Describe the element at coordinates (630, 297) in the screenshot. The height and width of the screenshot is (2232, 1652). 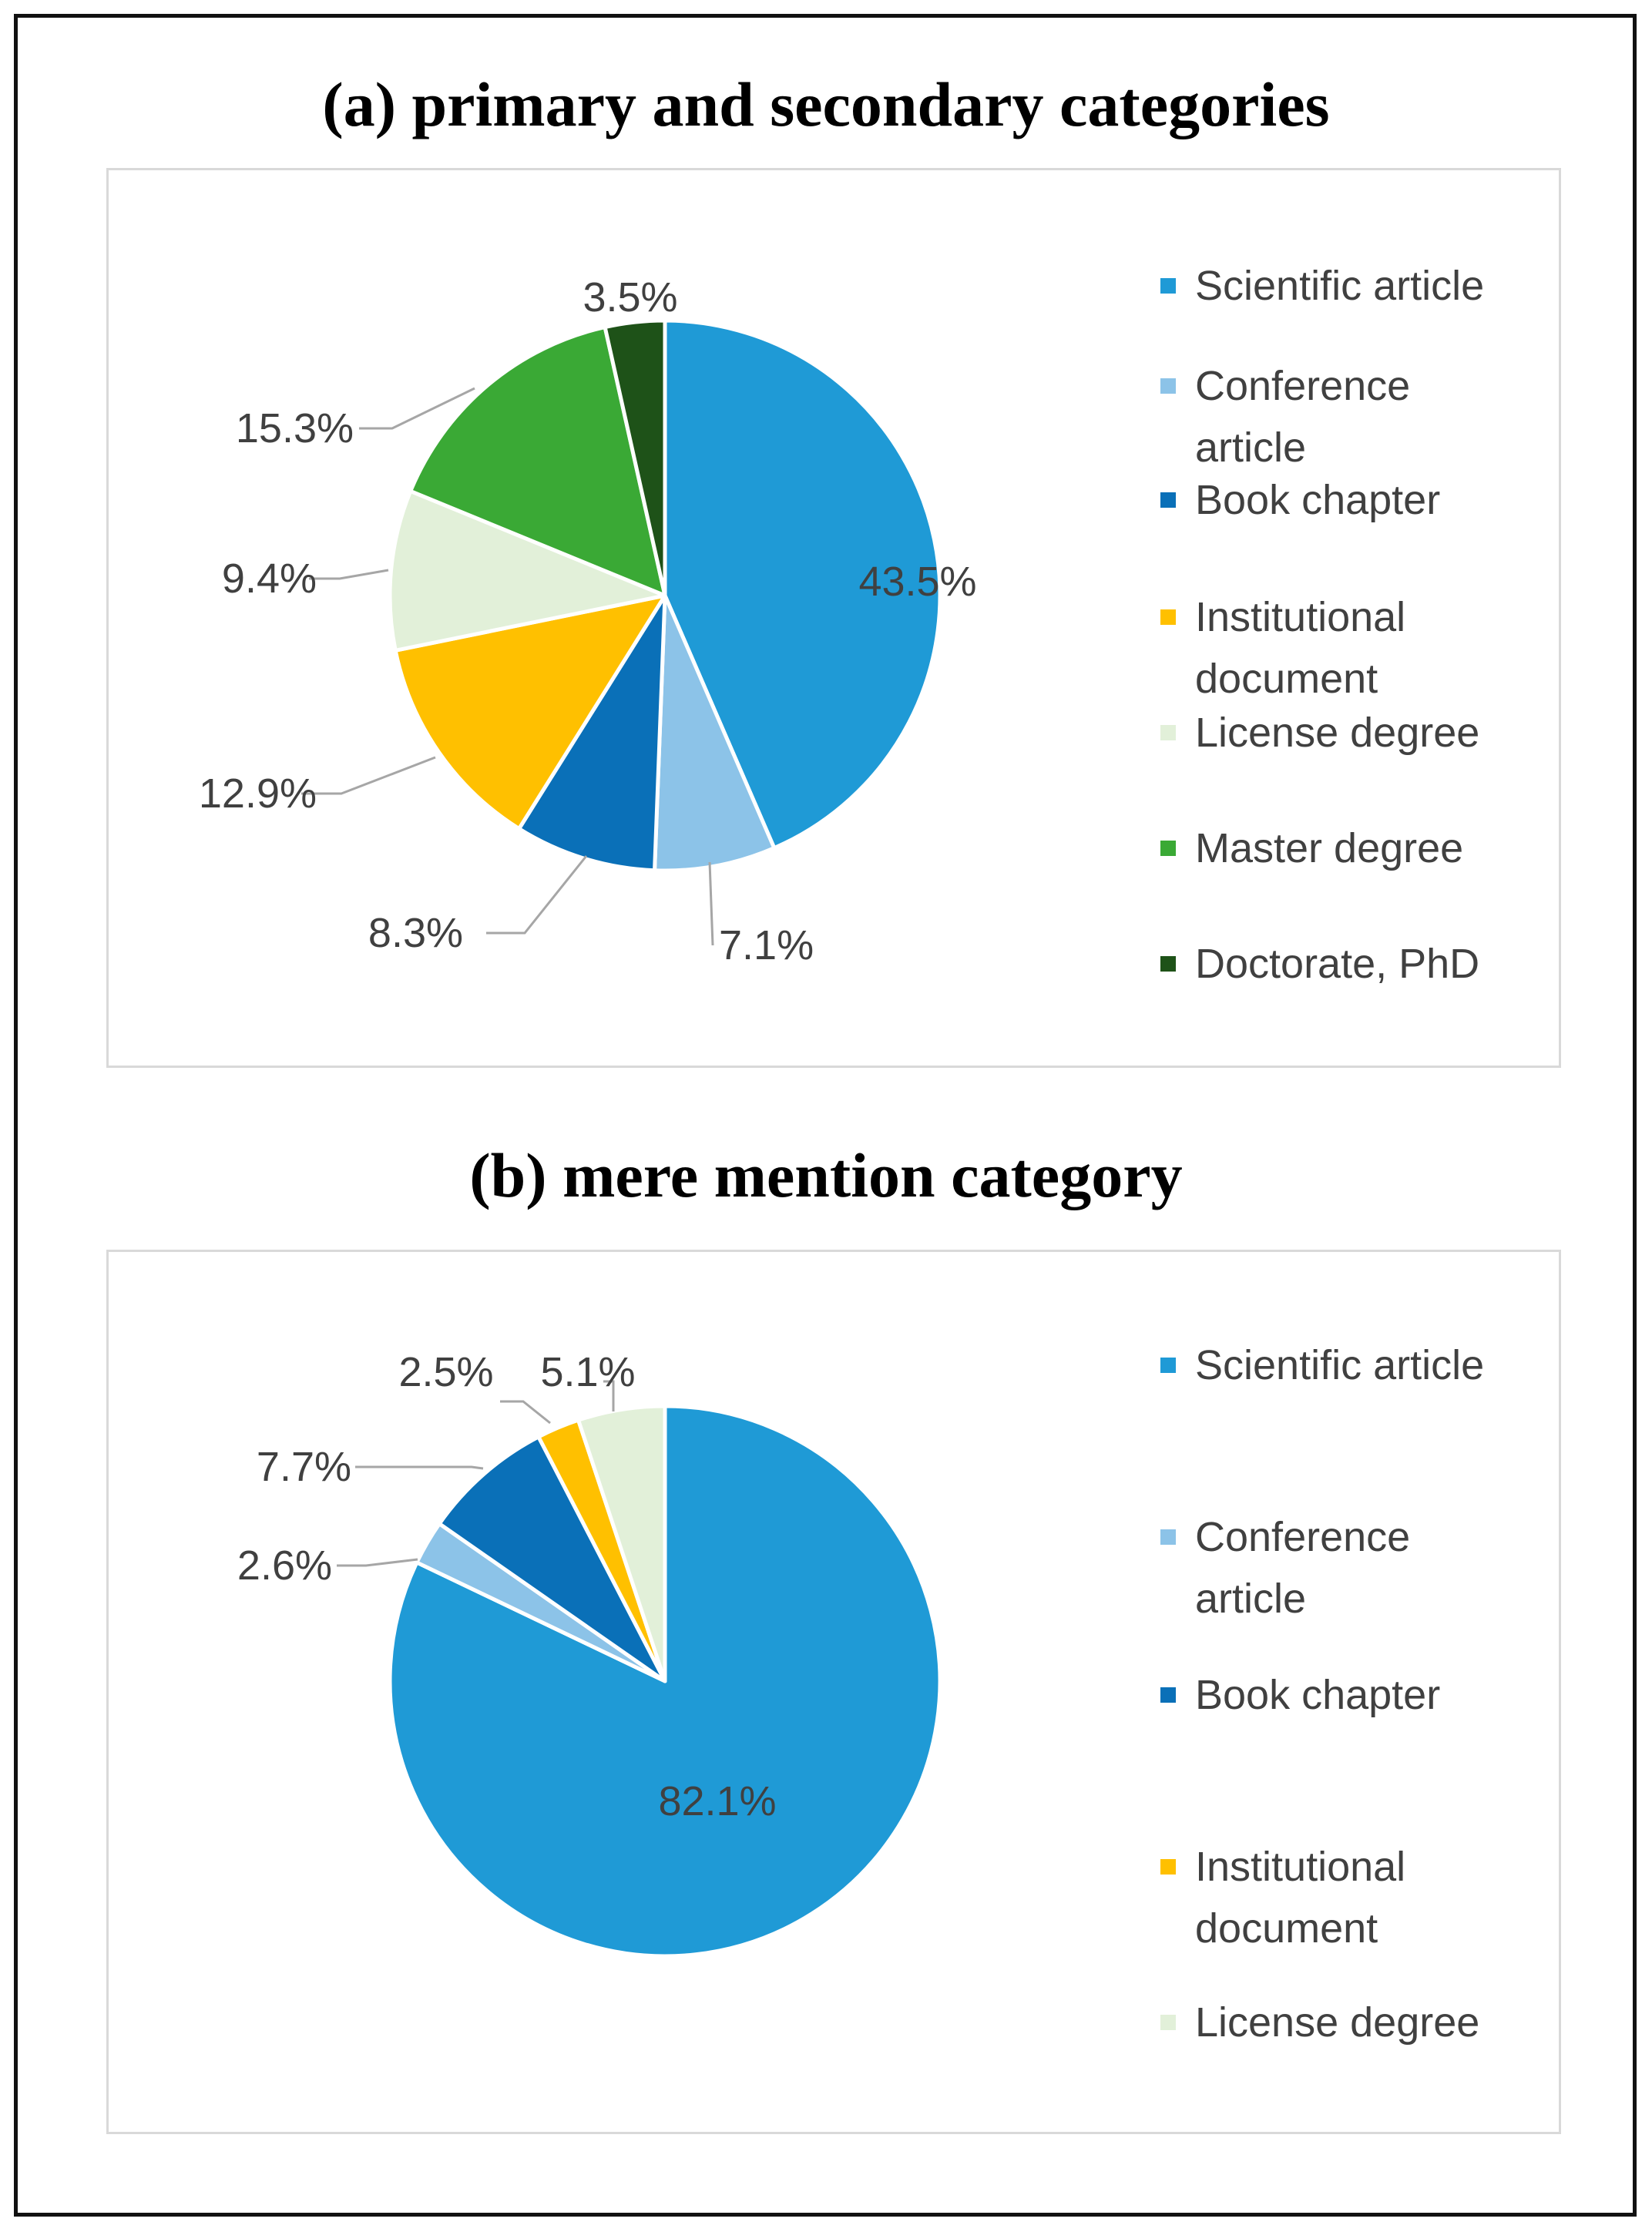
I see `pie-a-data-label-doctorate-phd: 3.5%` at that location.